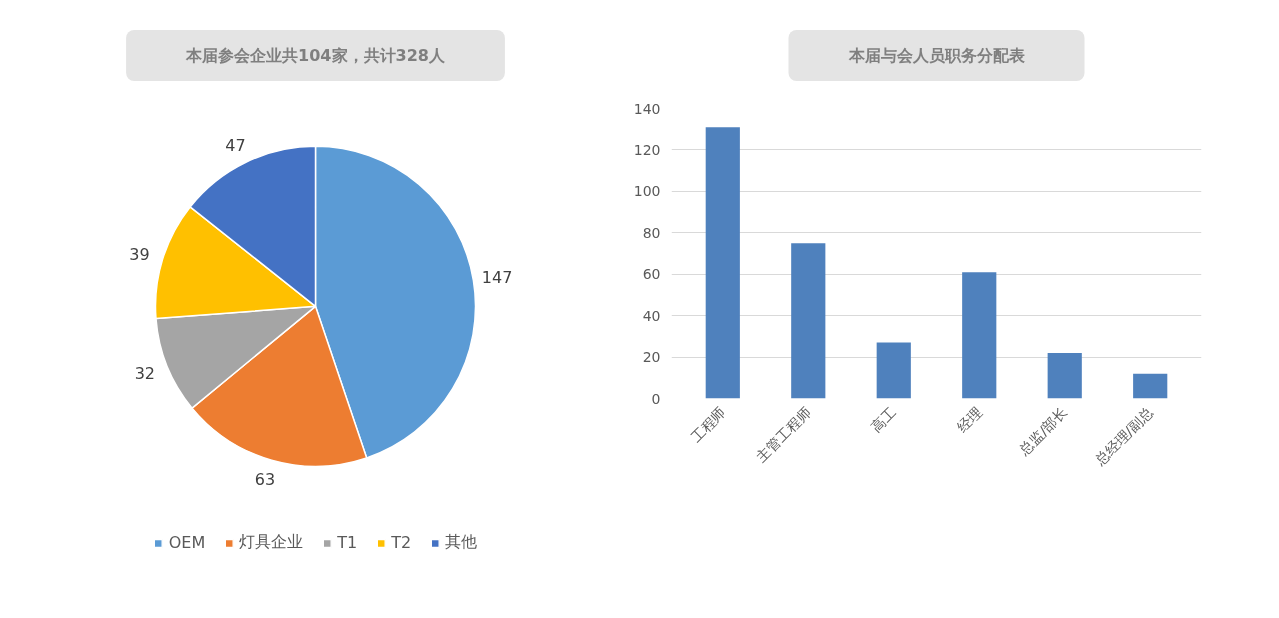 The height and width of the screenshot is (618, 1279). What do you see at coordinates (884, 419) in the screenshot?
I see `x-tick-label: 高工` at bounding box center [884, 419].